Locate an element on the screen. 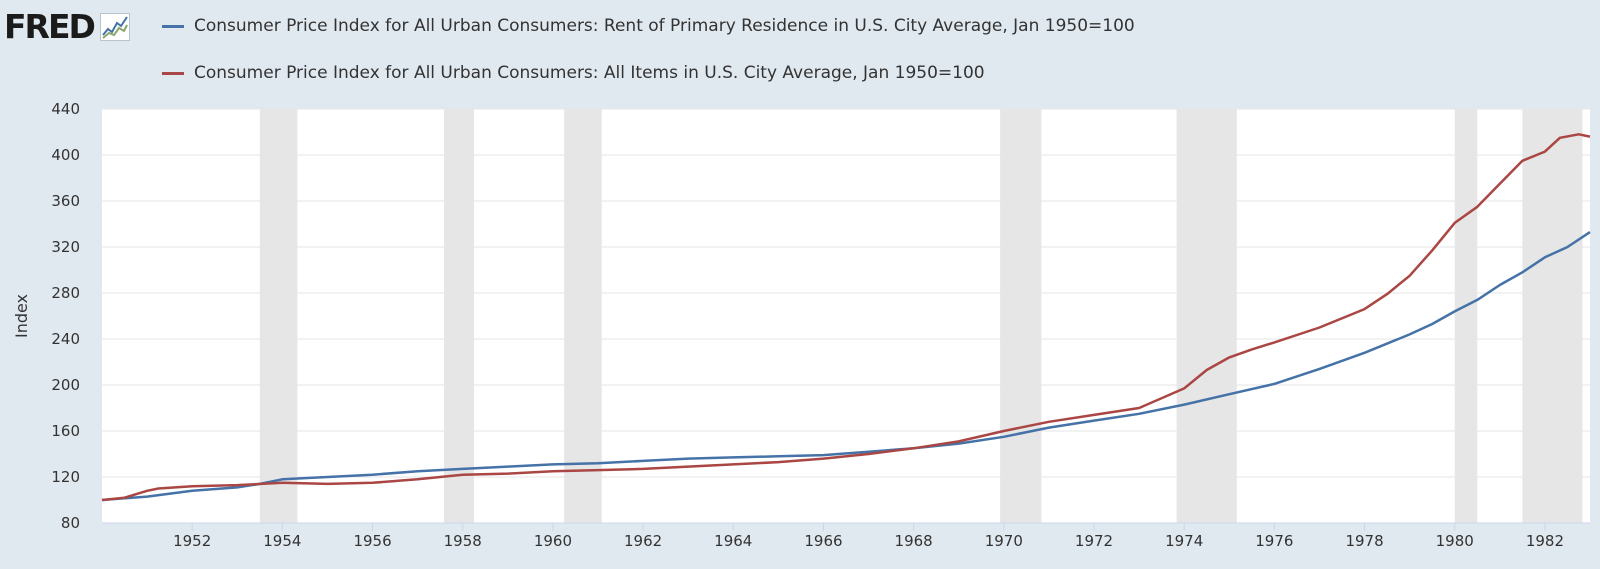 The height and width of the screenshot is (569, 1600). y-tick-label-320: 320 is located at coordinates (65, 247).